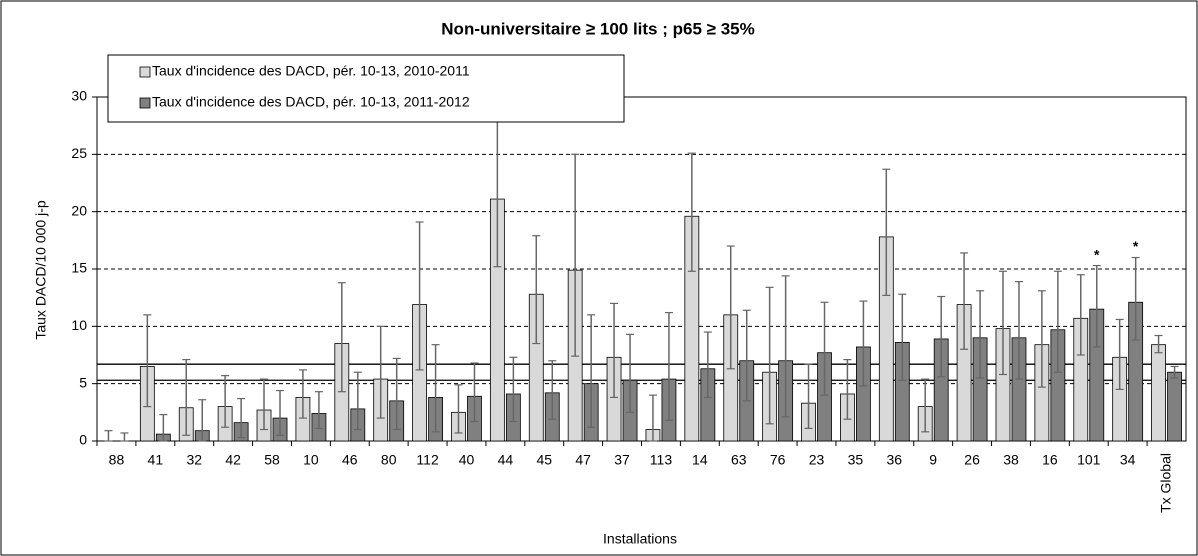 The width and height of the screenshot is (1198, 556). I want to click on x-tick-label: 14, so click(700, 460).